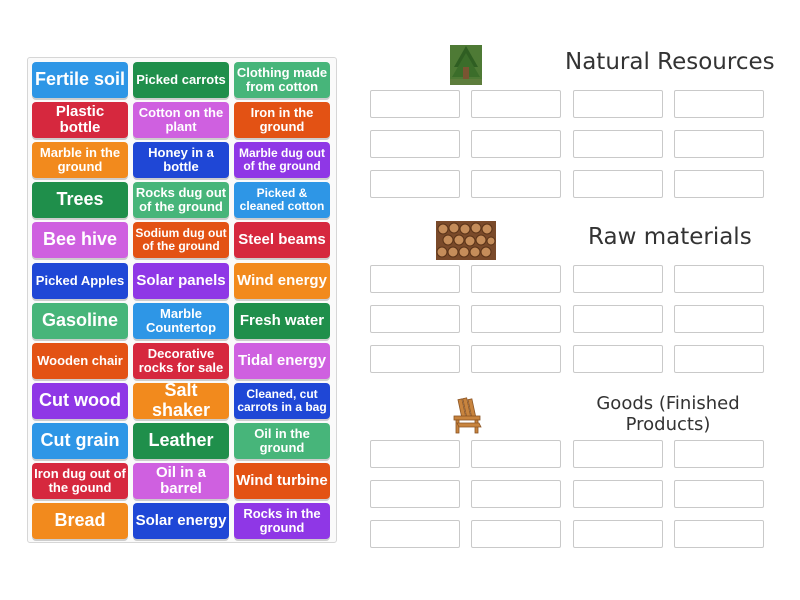 Image resolution: width=800 pixels, height=600 pixels. I want to click on tile-label: Fresh water, so click(282, 320).